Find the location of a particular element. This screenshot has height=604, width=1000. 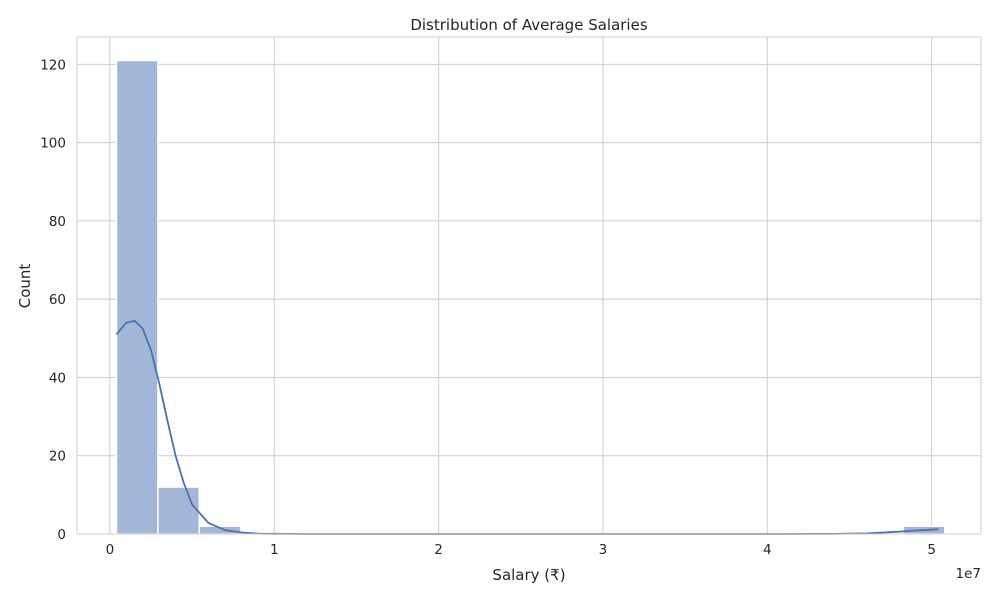

x-tick-label: 5 is located at coordinates (931, 550).